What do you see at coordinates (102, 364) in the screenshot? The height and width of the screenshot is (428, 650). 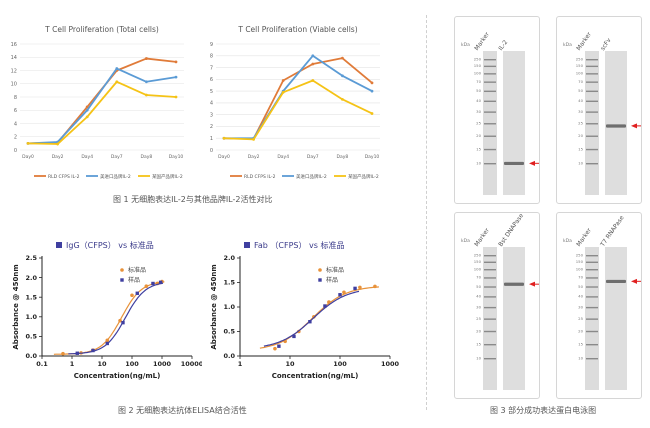 I see `x-tick-label: 10` at bounding box center [102, 364].